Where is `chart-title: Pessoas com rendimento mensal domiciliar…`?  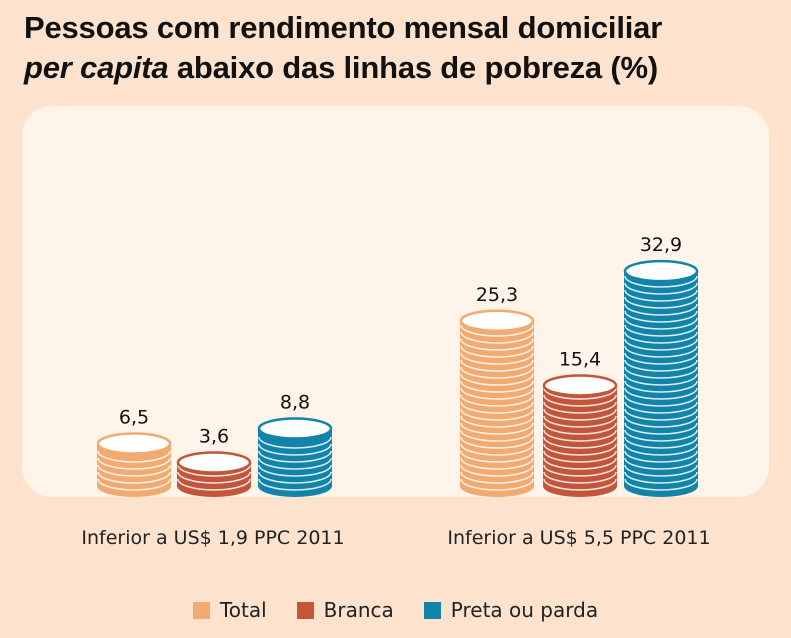
chart-title: Pessoas com rendimento mensal domiciliar… is located at coordinates (343, 48).